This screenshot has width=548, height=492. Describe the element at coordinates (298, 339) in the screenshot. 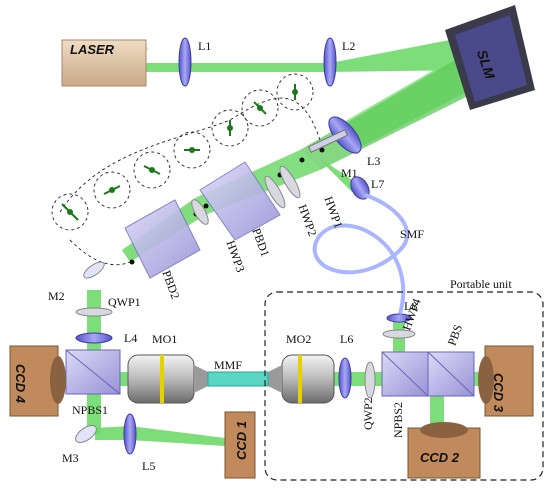

I see `label-MO2: MO2` at that location.